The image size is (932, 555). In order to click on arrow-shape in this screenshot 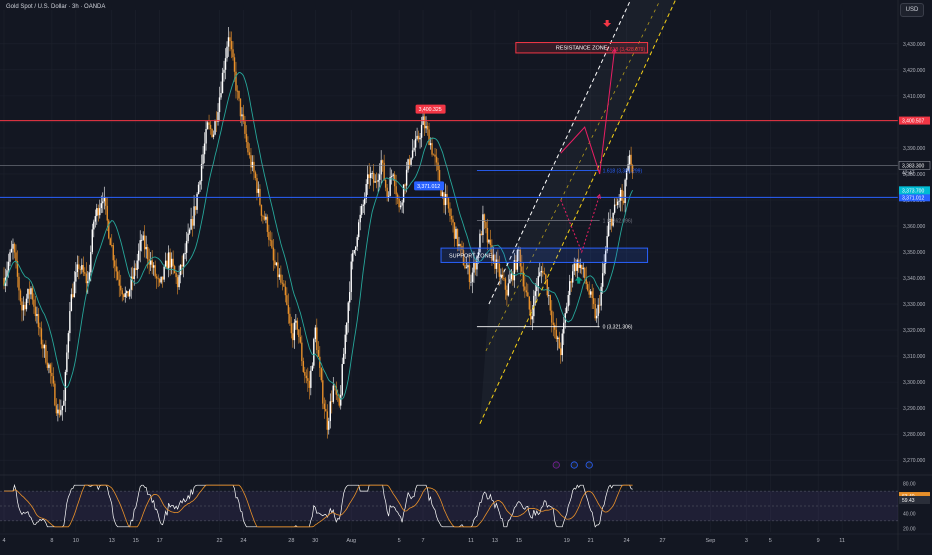, I will do `click(607, 24)`.